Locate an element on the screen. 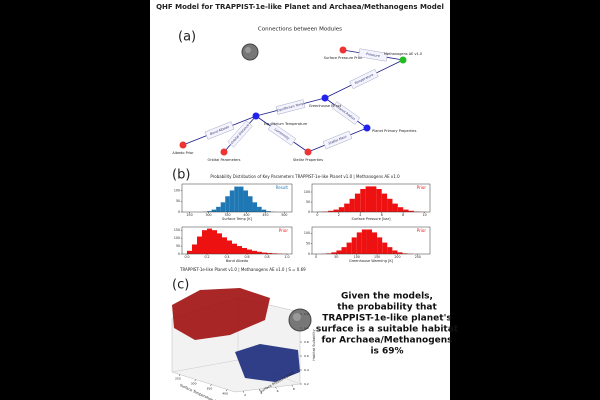  z-tick-label: 1.0 is located at coordinates (306, 328).